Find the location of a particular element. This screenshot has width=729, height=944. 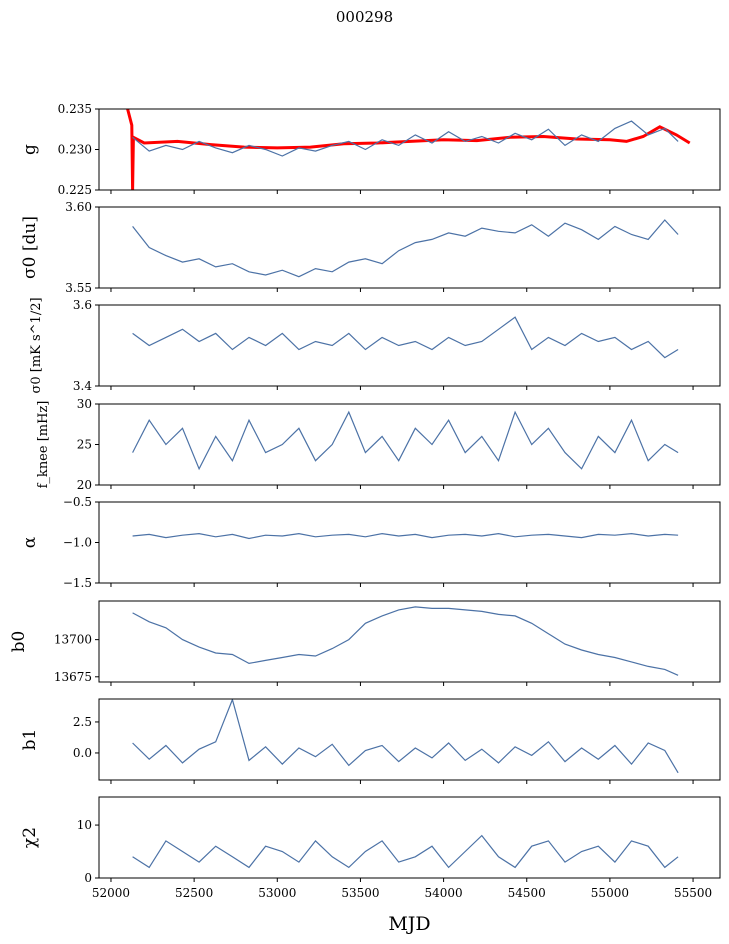

series-line-g-fit is located at coordinates (408, 149).